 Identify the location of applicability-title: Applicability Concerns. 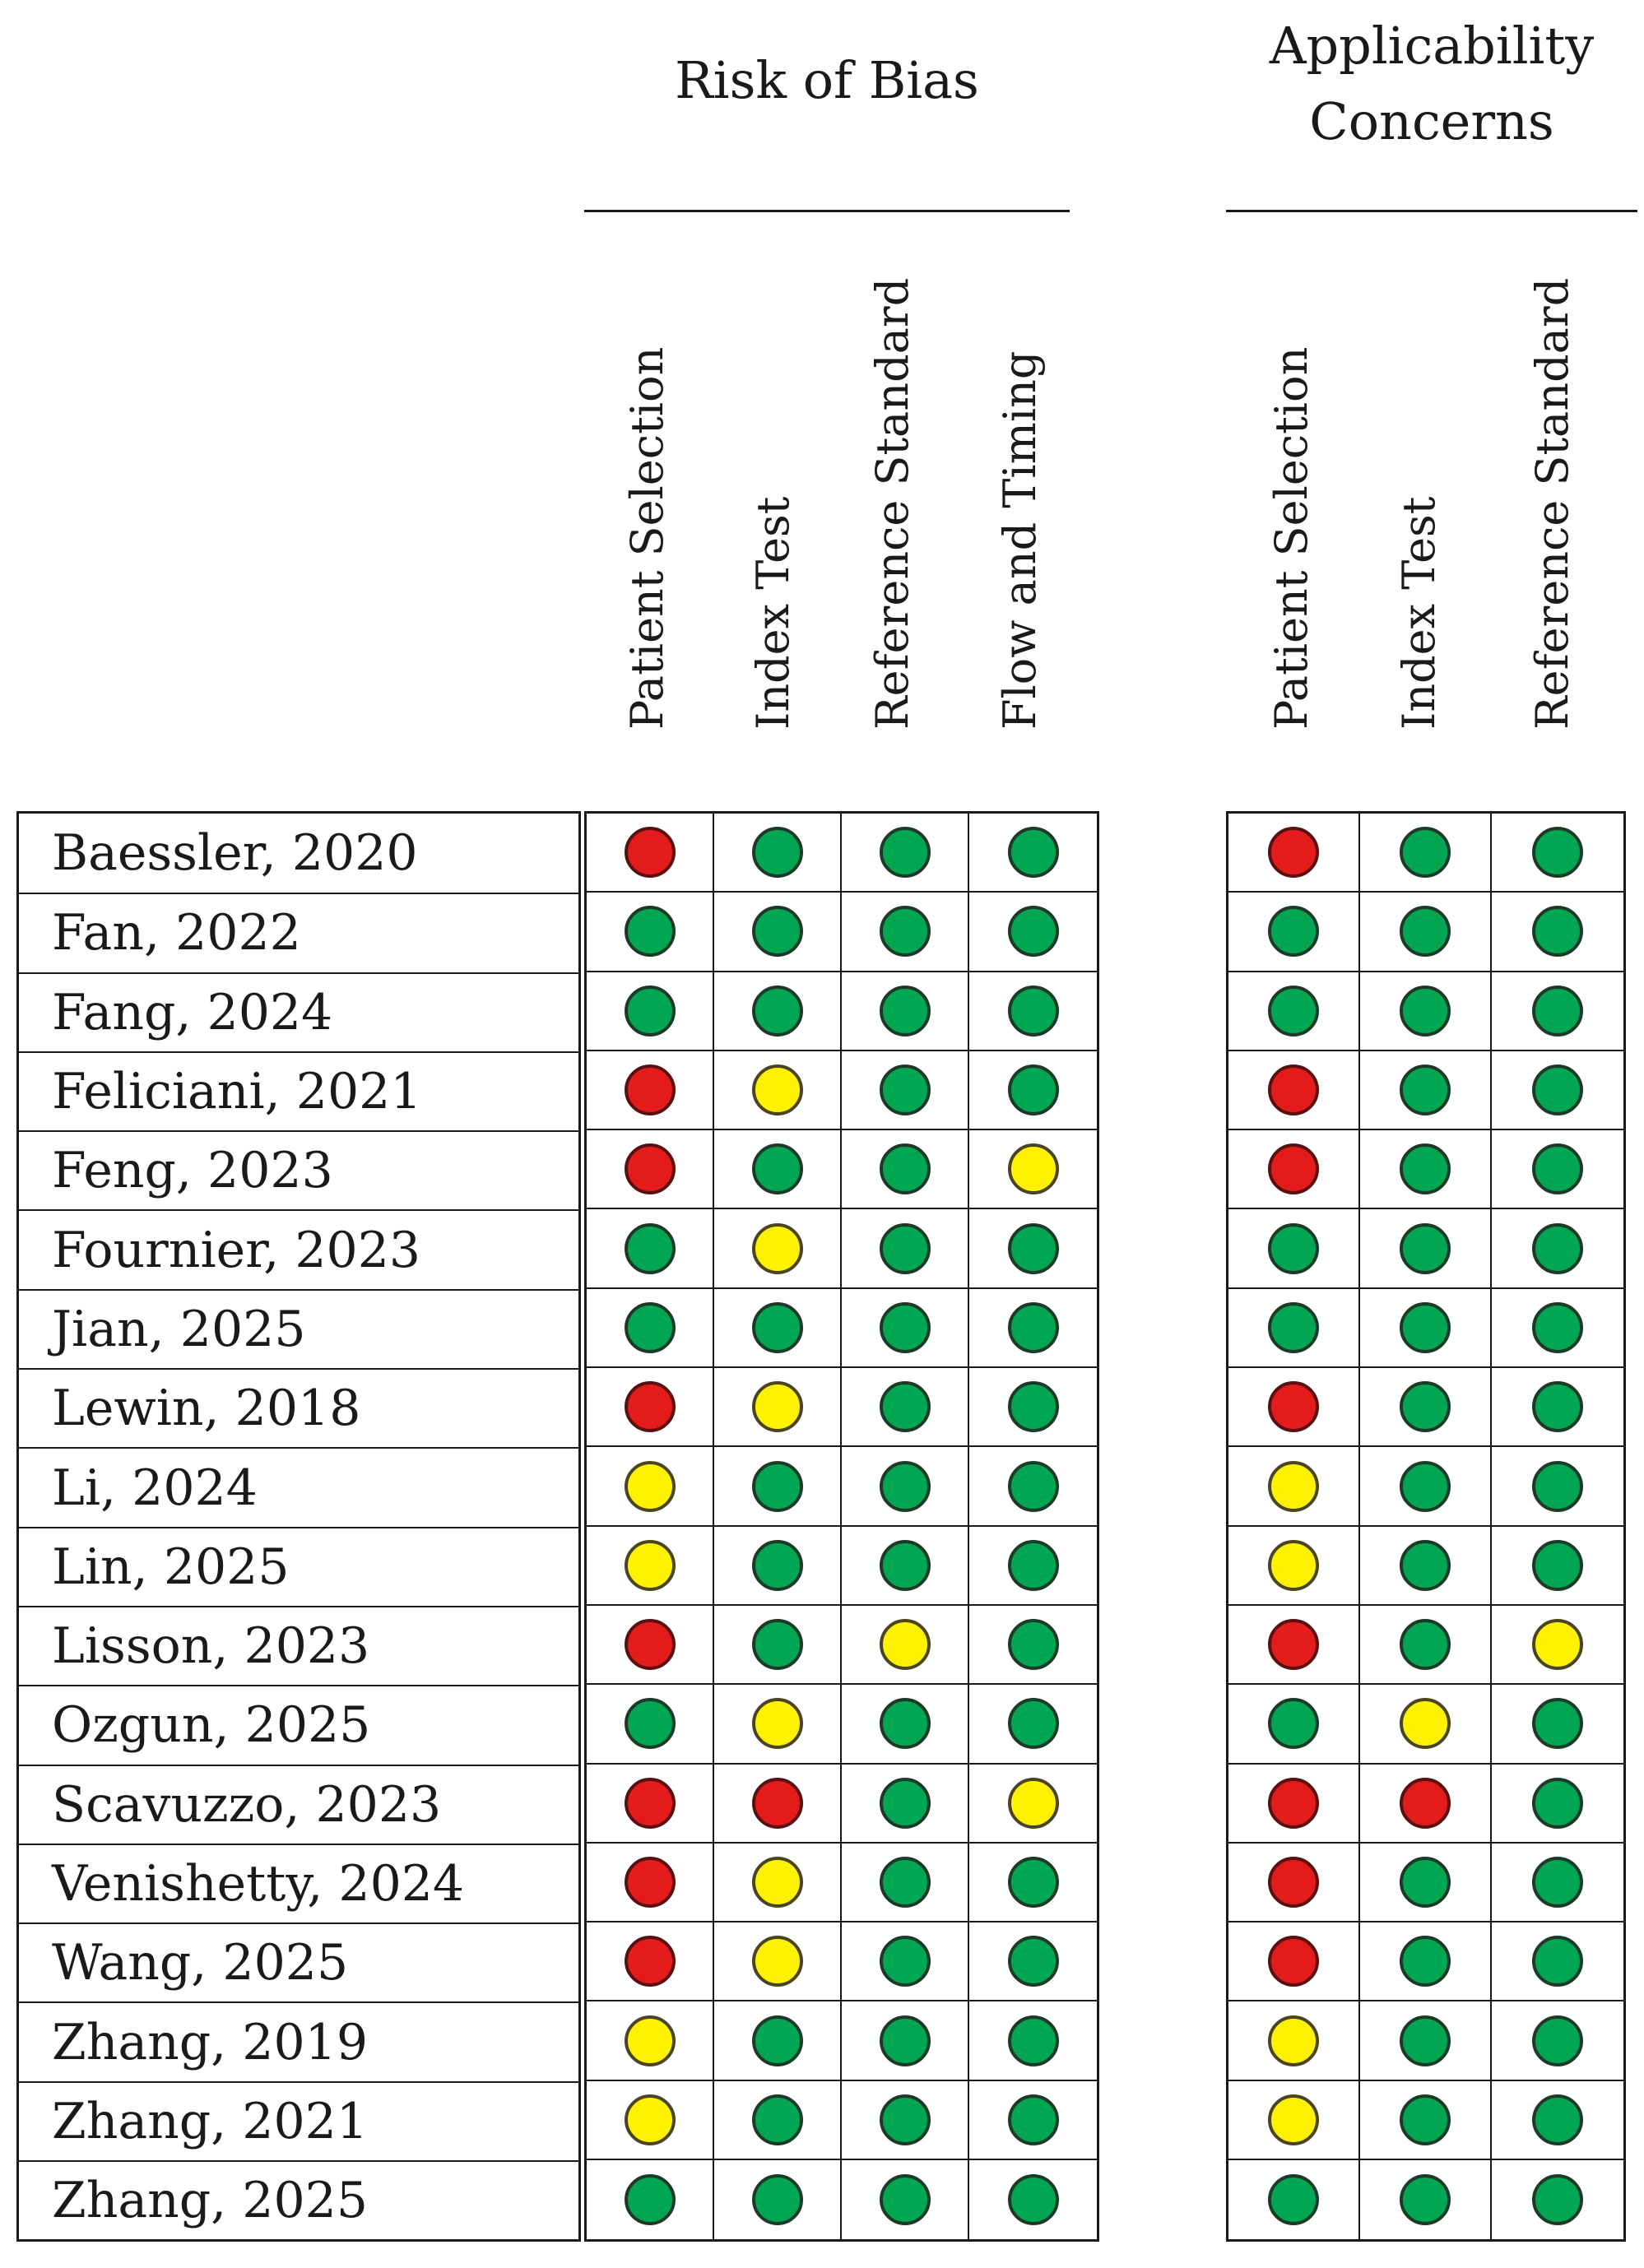
(1432, 83).